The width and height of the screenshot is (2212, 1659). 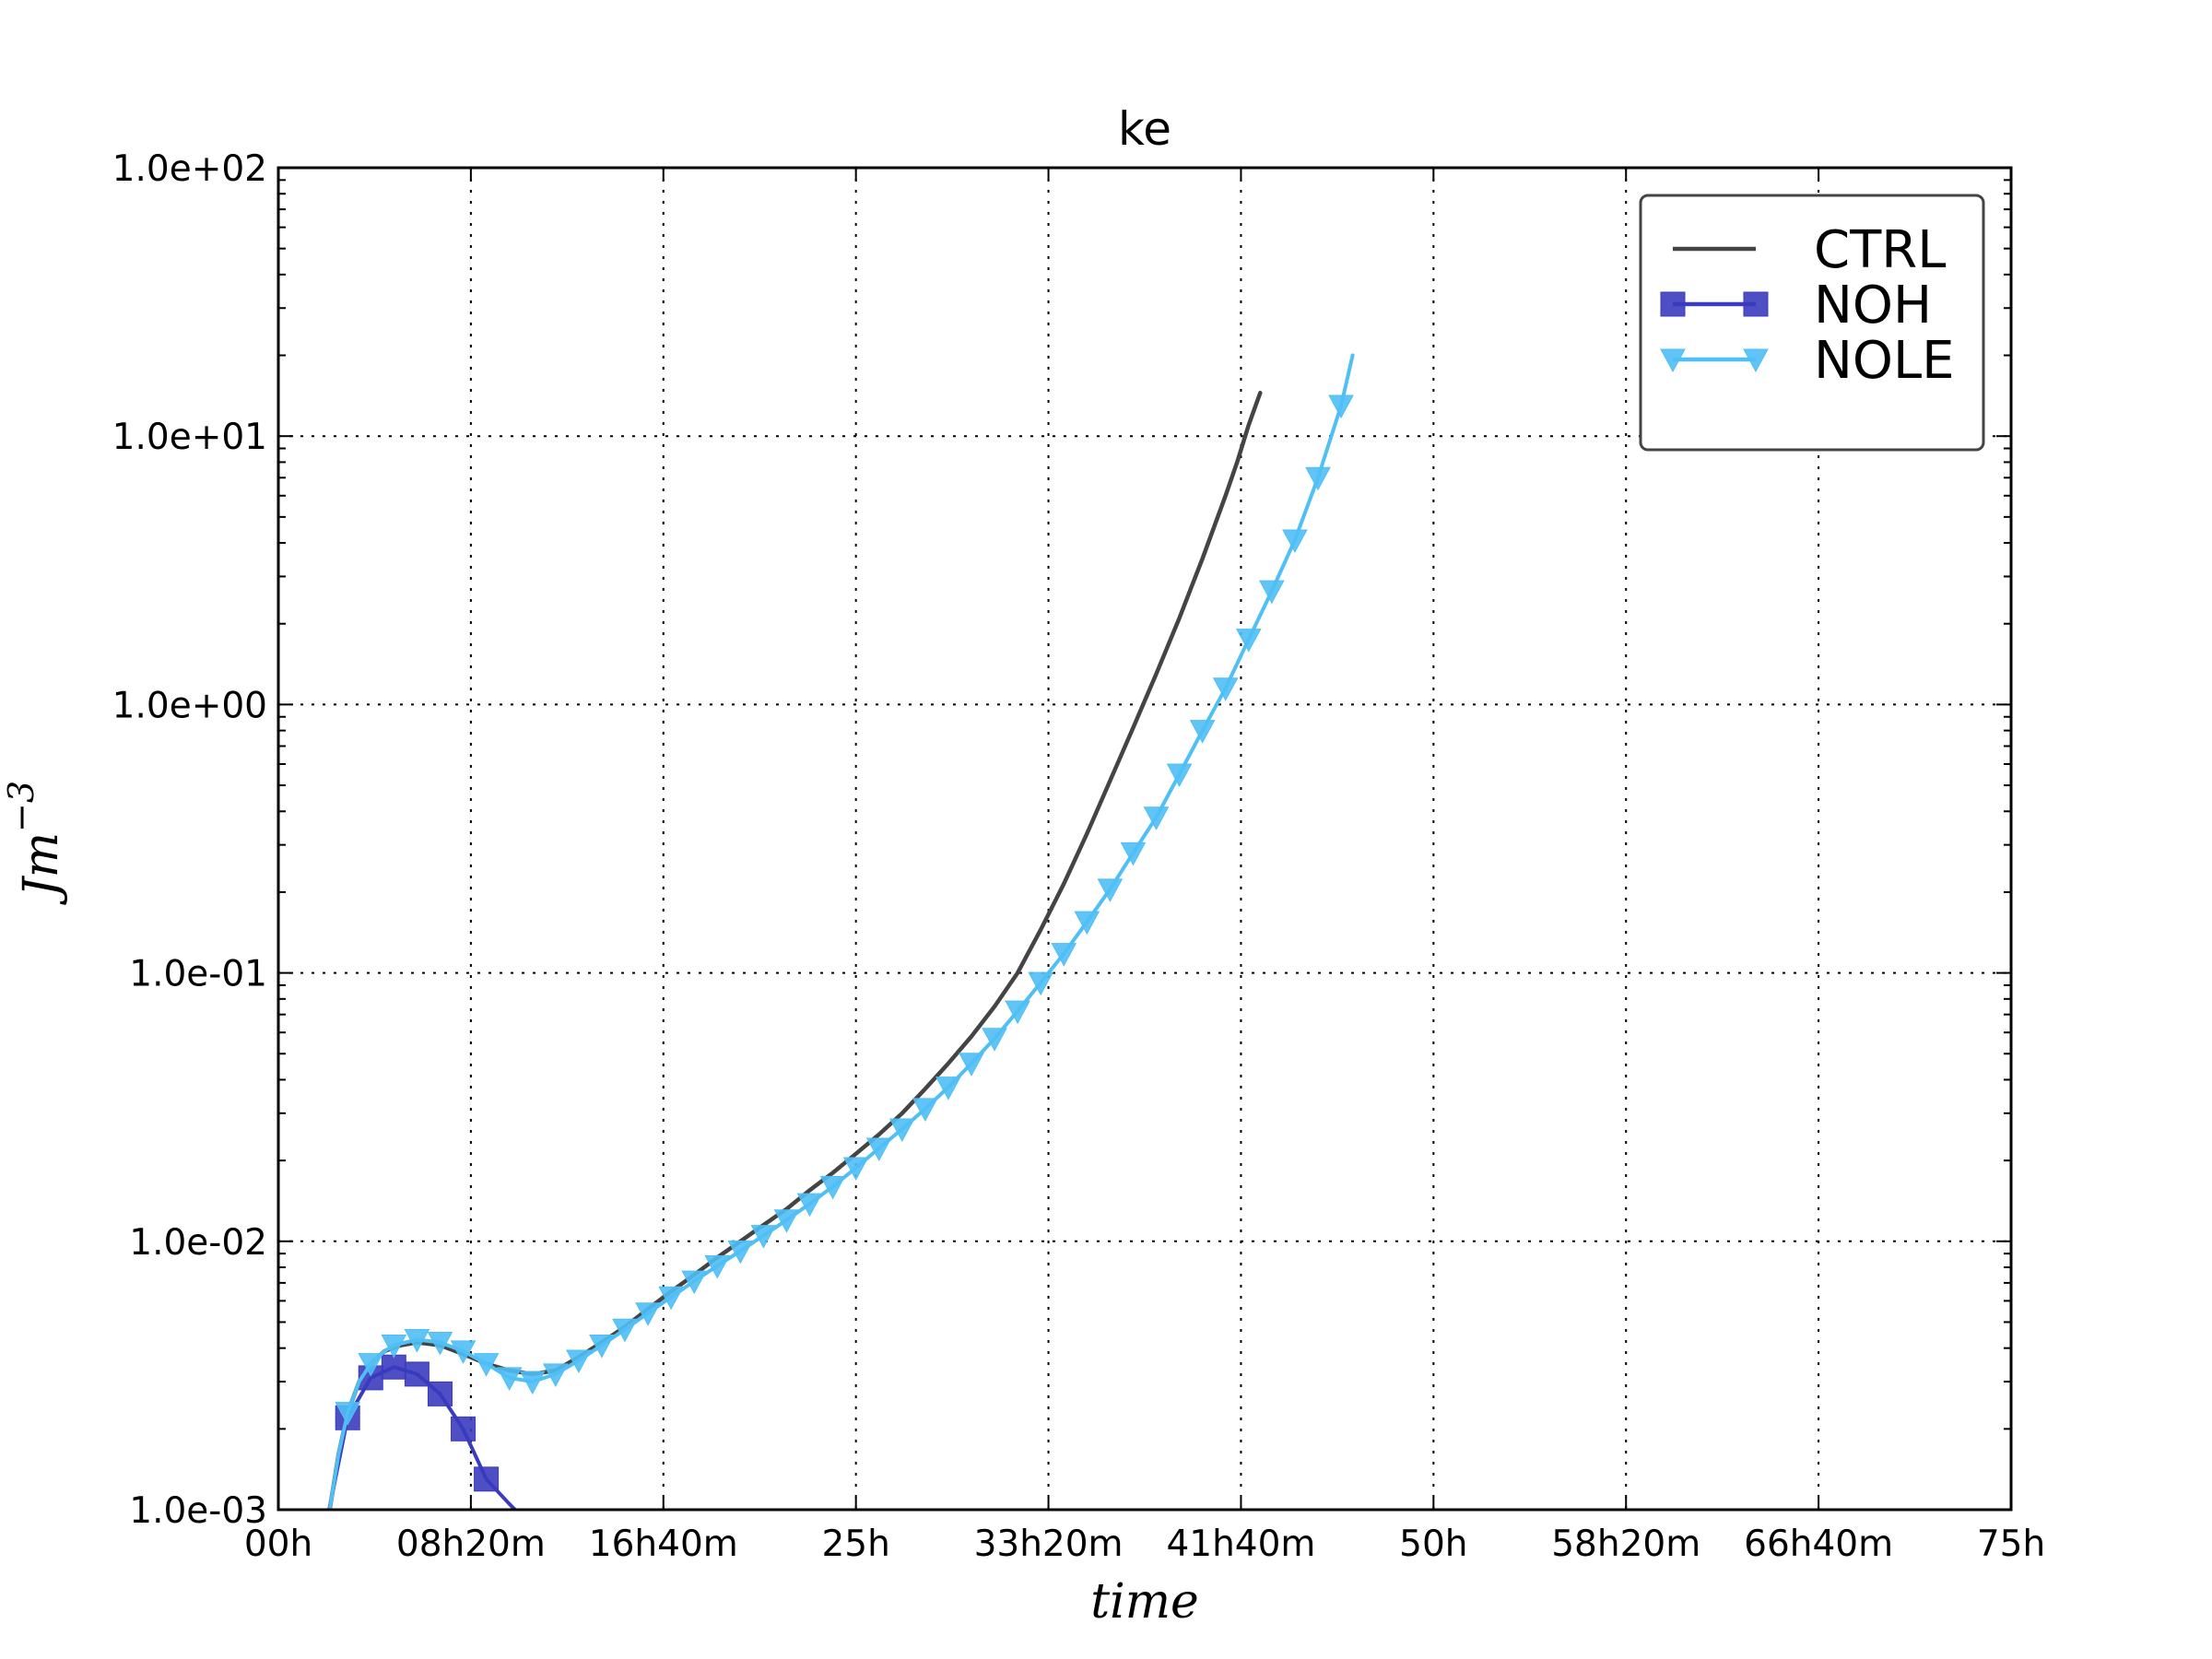 What do you see at coordinates (1433, 1544) in the screenshot?
I see `x-tick-label: 50h` at bounding box center [1433, 1544].